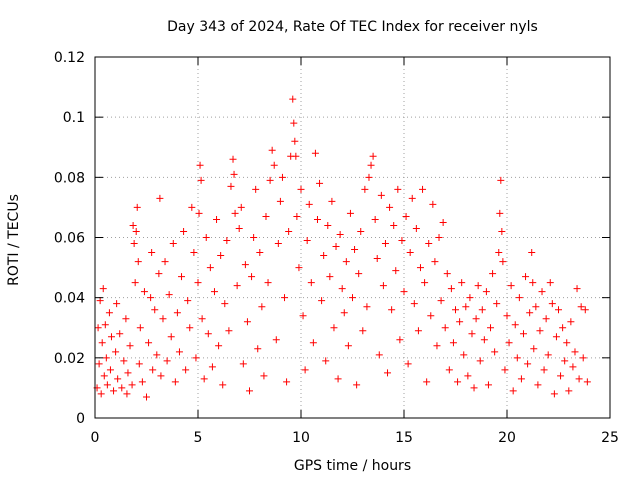 The width and height of the screenshot is (640, 480). Describe the element at coordinates (95, 438) in the screenshot. I see `x-tick-label: 0` at that location.